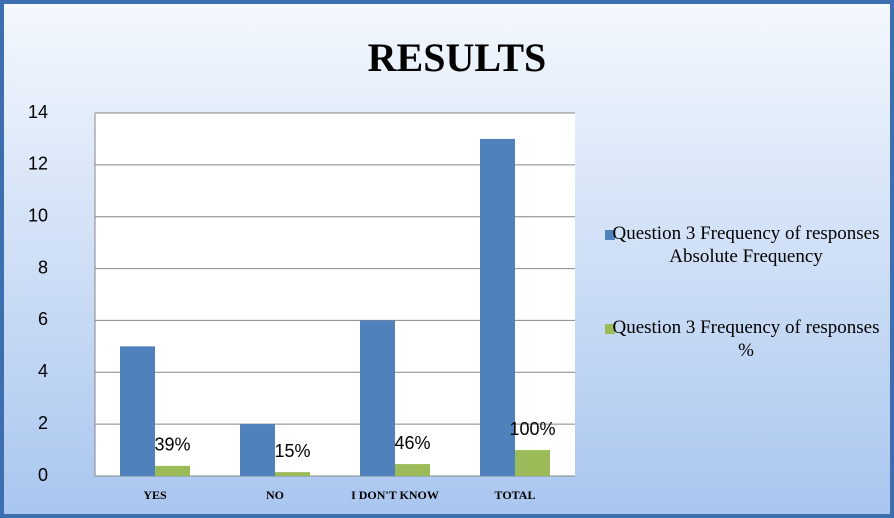 The height and width of the screenshot is (518, 894). What do you see at coordinates (43, 319) in the screenshot?
I see `y-tick-label: 6` at bounding box center [43, 319].